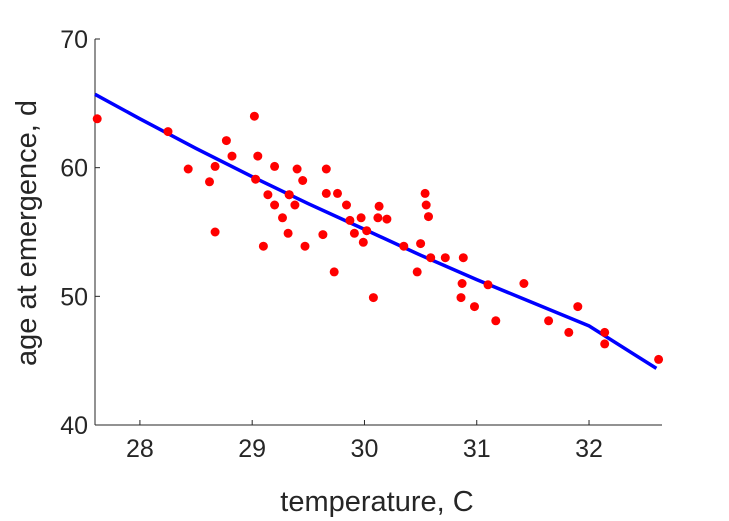 This screenshot has height=521, width=729. What do you see at coordinates (376, 502) in the screenshot?
I see `x-axis-label: temperature, C` at bounding box center [376, 502].